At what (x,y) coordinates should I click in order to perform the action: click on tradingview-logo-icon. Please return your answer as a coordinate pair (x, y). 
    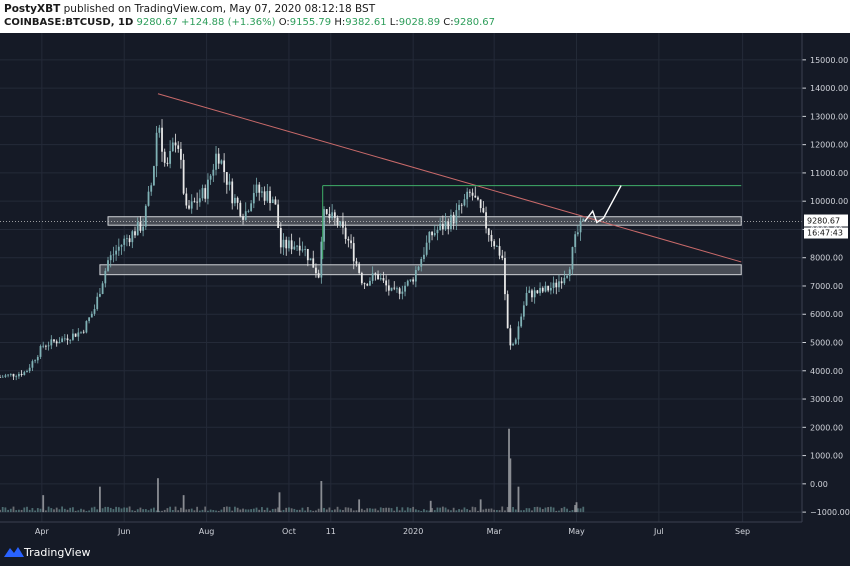
    Looking at the image, I should click on (14, 552).